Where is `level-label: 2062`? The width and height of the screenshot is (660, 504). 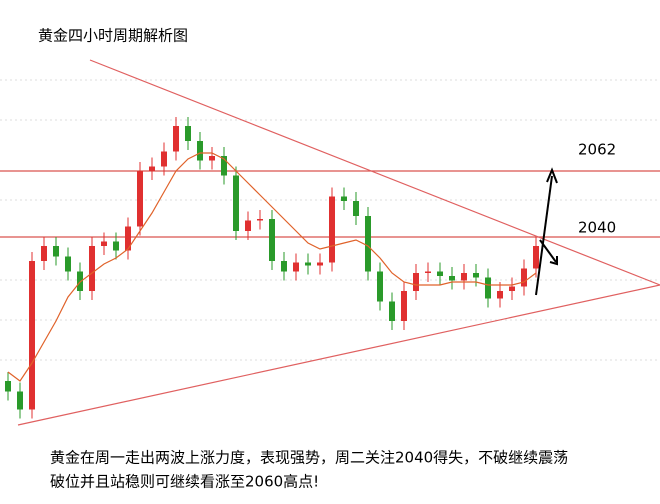
level-label: 2062 is located at coordinates (597, 150).